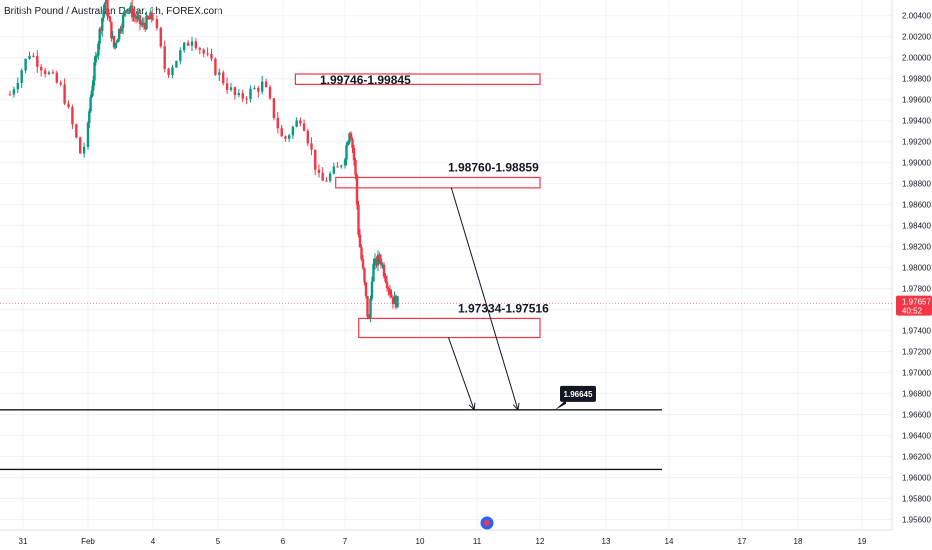  I want to click on y-tick-label: 1.97200, so click(916, 352).